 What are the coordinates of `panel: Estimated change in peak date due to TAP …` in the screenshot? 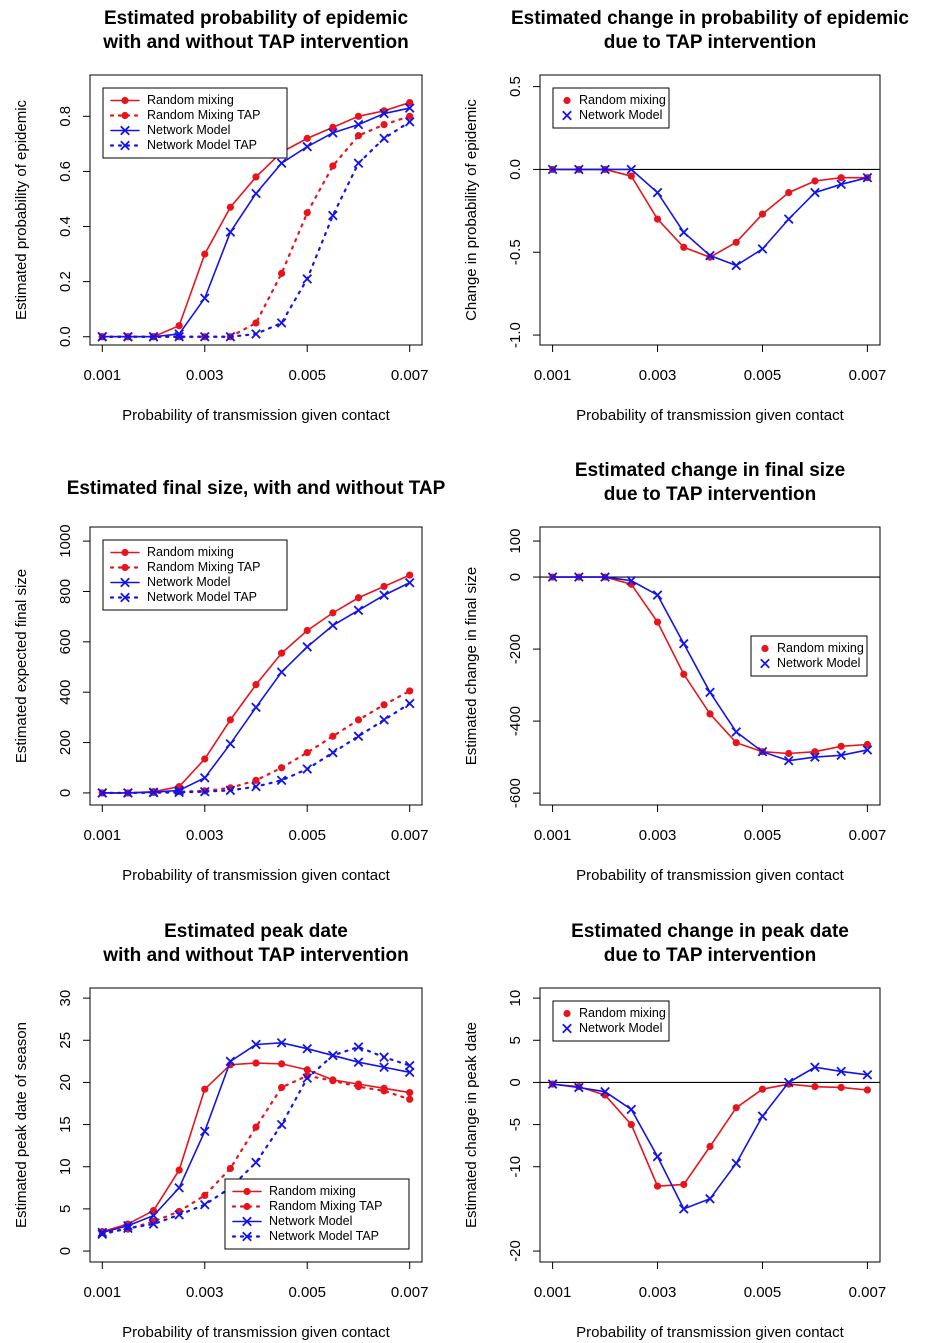 It's located at (674, 1131).